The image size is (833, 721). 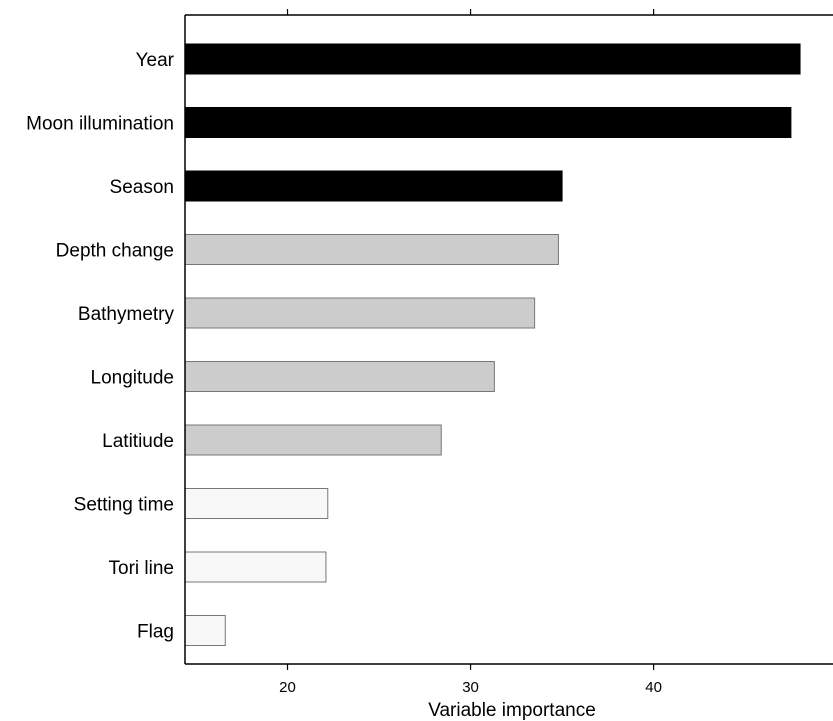 What do you see at coordinates (371, 249) in the screenshot?
I see `bar-depth-change` at bounding box center [371, 249].